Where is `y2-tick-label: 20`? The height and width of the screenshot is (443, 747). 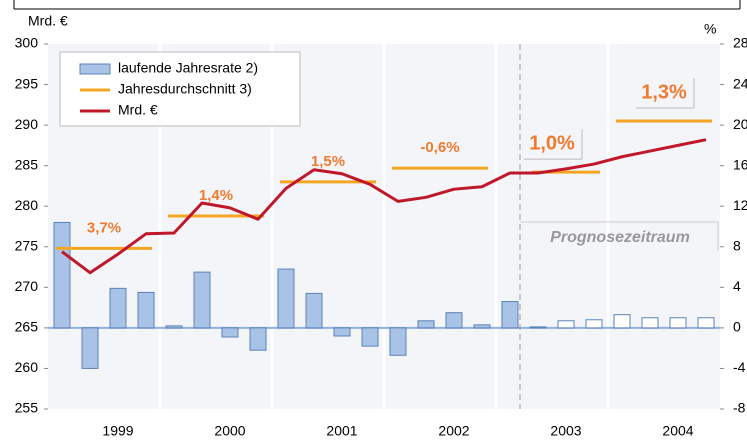 y2-tick-label: 20 is located at coordinates (740, 124).